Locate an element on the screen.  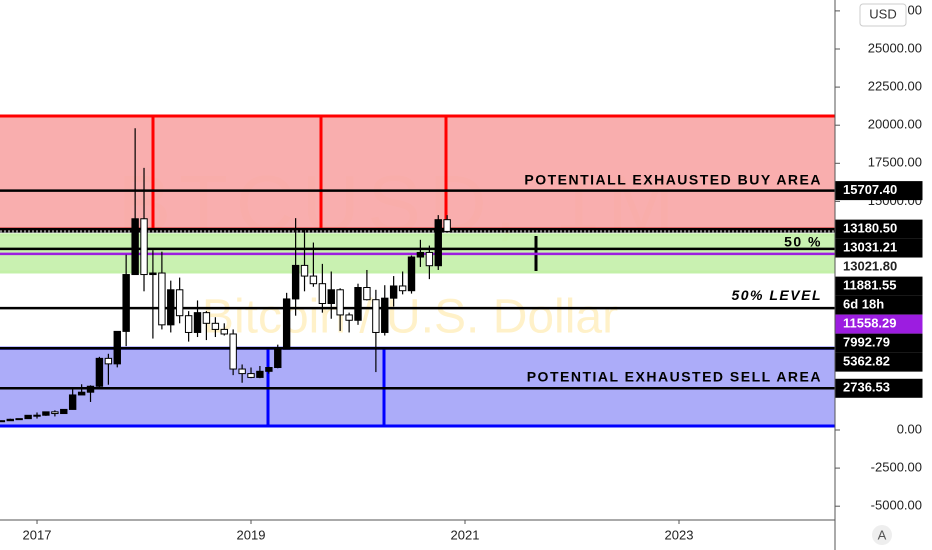
y-tick-label: 0.00 is located at coordinates (909, 428).